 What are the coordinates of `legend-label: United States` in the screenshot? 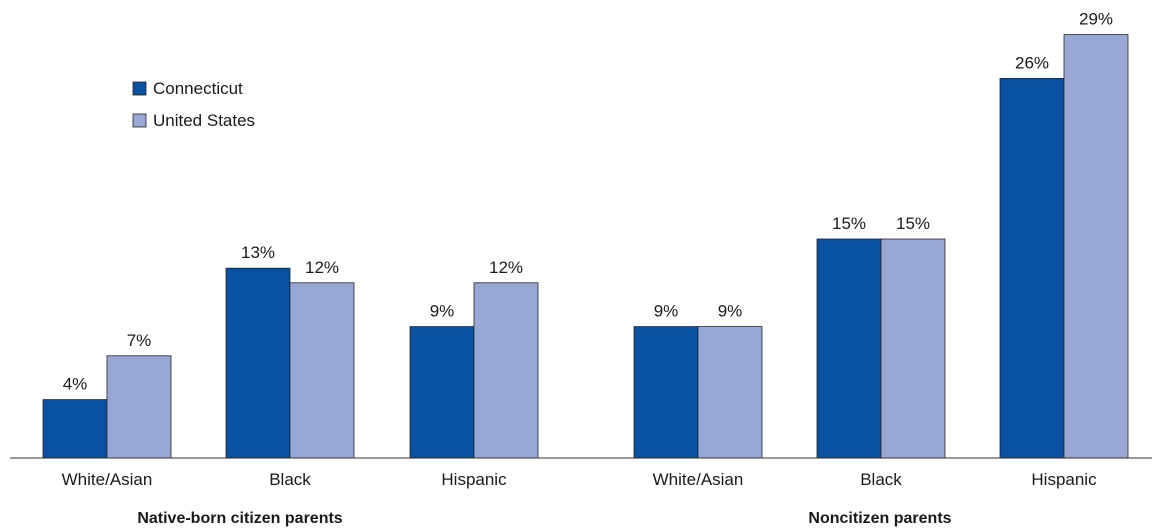 It's located at (204, 120).